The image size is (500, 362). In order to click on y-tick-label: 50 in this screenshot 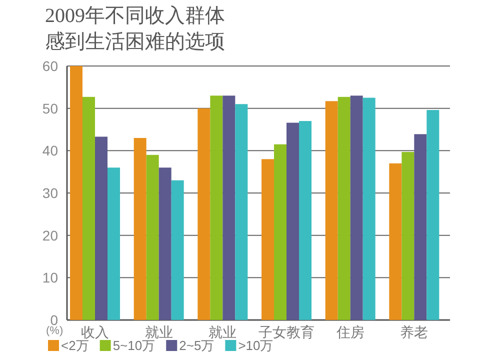, I will do `click(50, 108)`.